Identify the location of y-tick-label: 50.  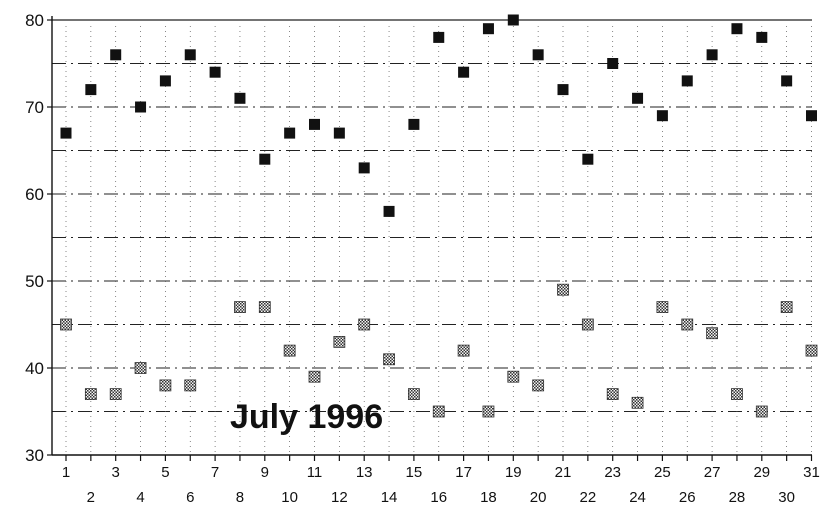
(34, 281).